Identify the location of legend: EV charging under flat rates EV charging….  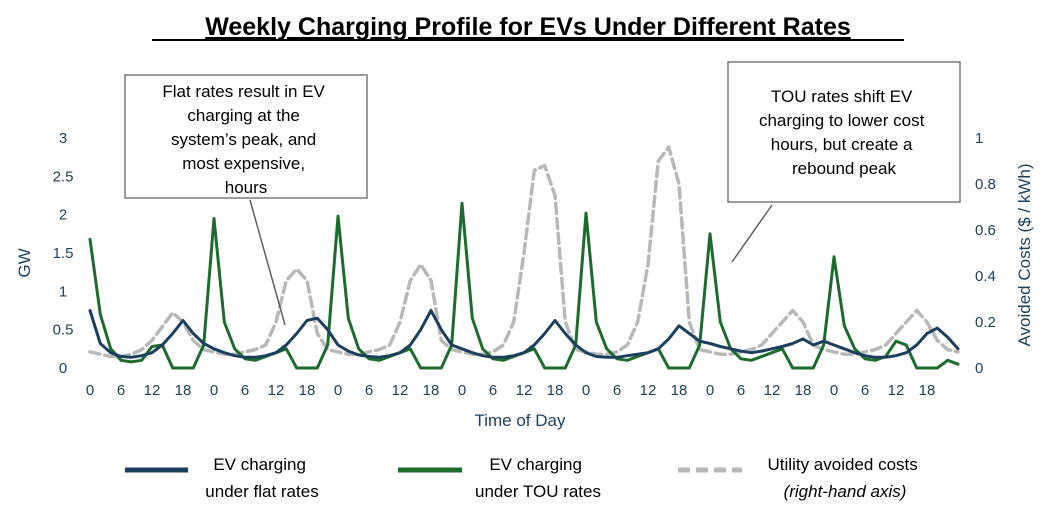
(524, 478).